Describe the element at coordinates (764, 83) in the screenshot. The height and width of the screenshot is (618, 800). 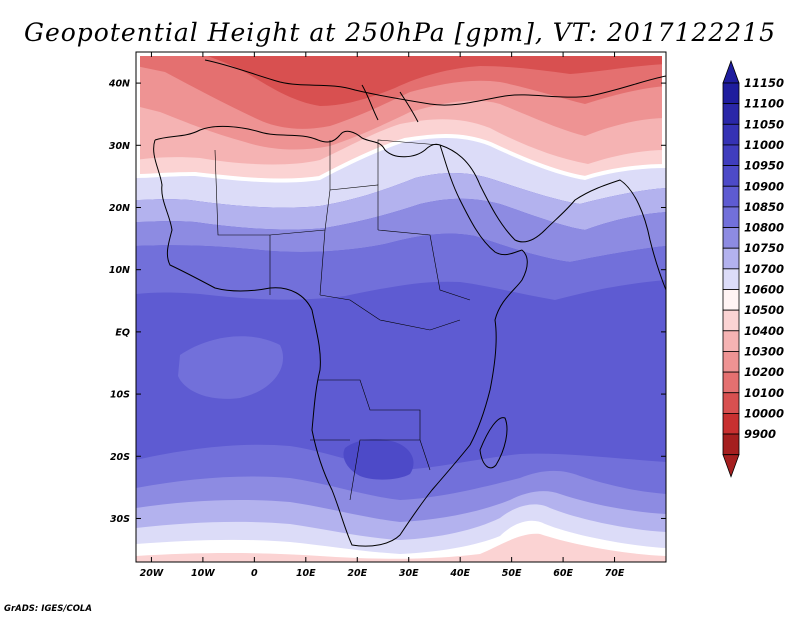
I see `colorbar-label: 11150` at that location.